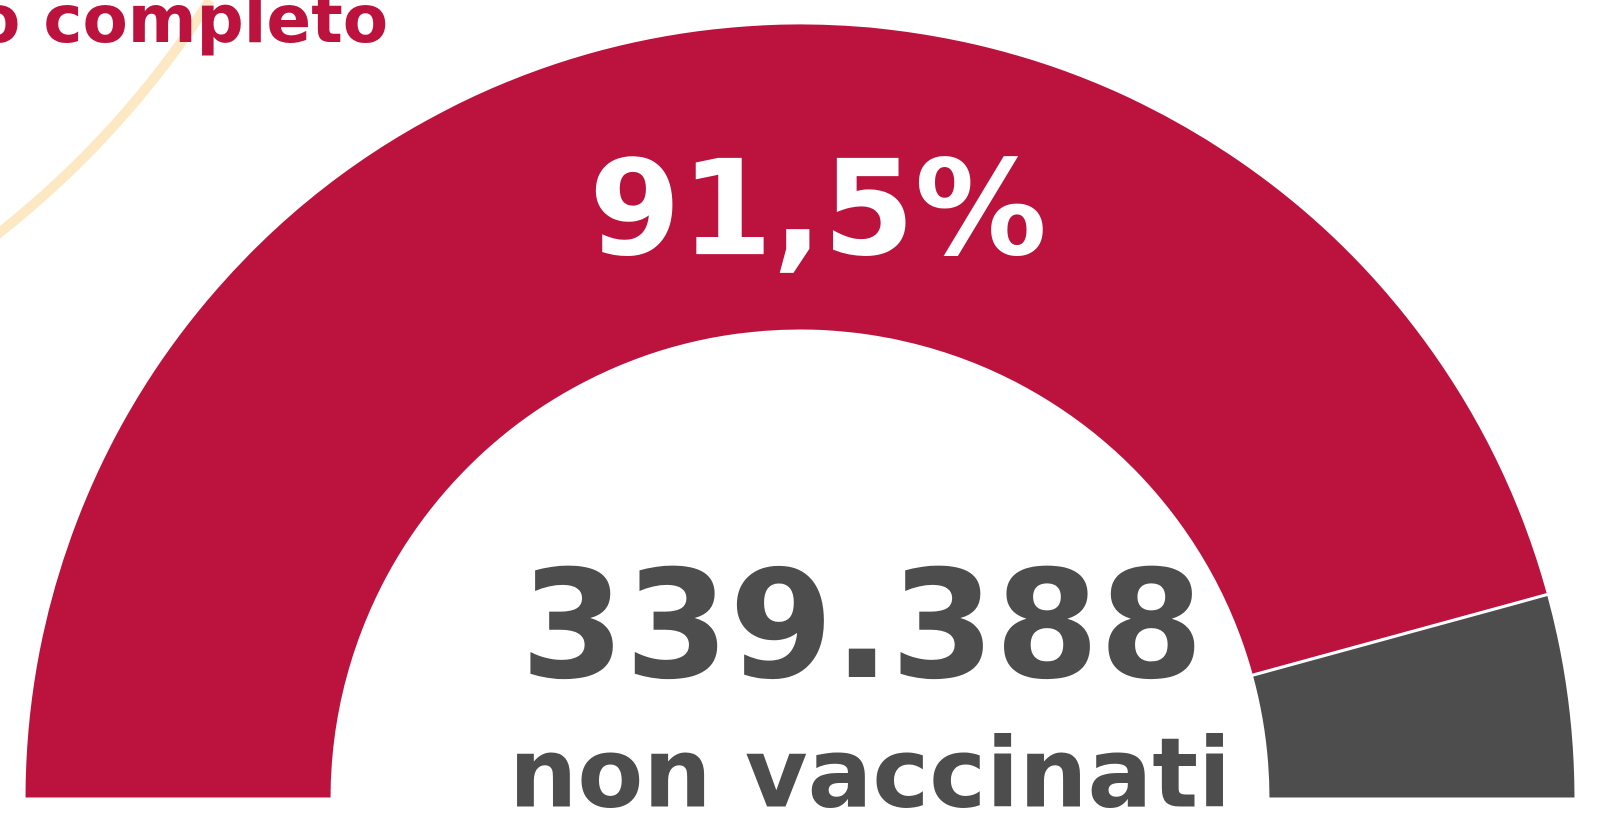  What do you see at coordinates (870, 770) in the screenshot?
I see `annotation-text: non vaccinati` at bounding box center [870, 770].